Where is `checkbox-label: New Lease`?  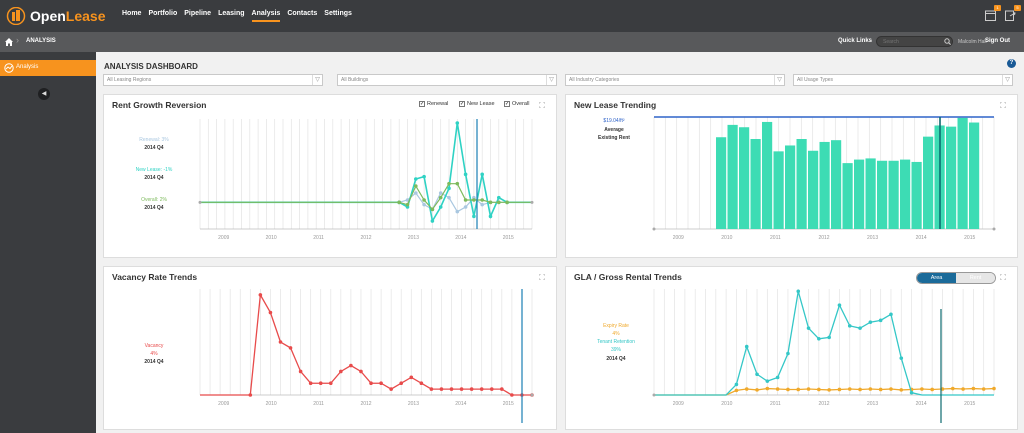 checkbox-label: New Lease is located at coordinates (481, 104).